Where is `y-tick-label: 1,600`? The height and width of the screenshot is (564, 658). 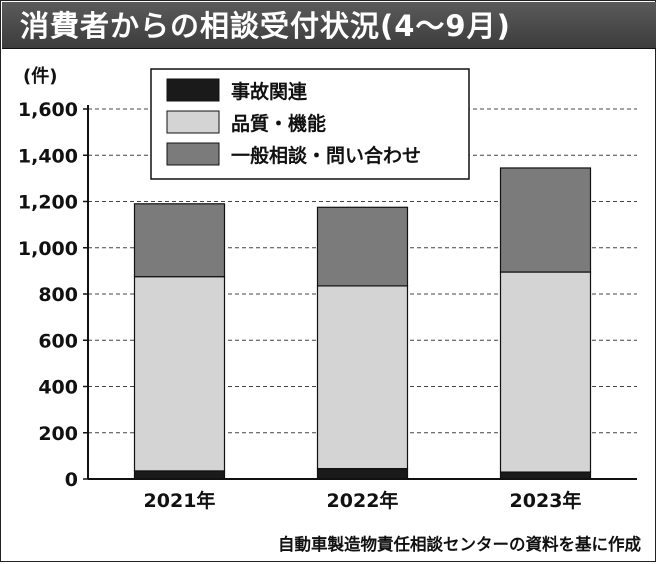 y-tick-label: 1,600 is located at coordinates (48, 110).